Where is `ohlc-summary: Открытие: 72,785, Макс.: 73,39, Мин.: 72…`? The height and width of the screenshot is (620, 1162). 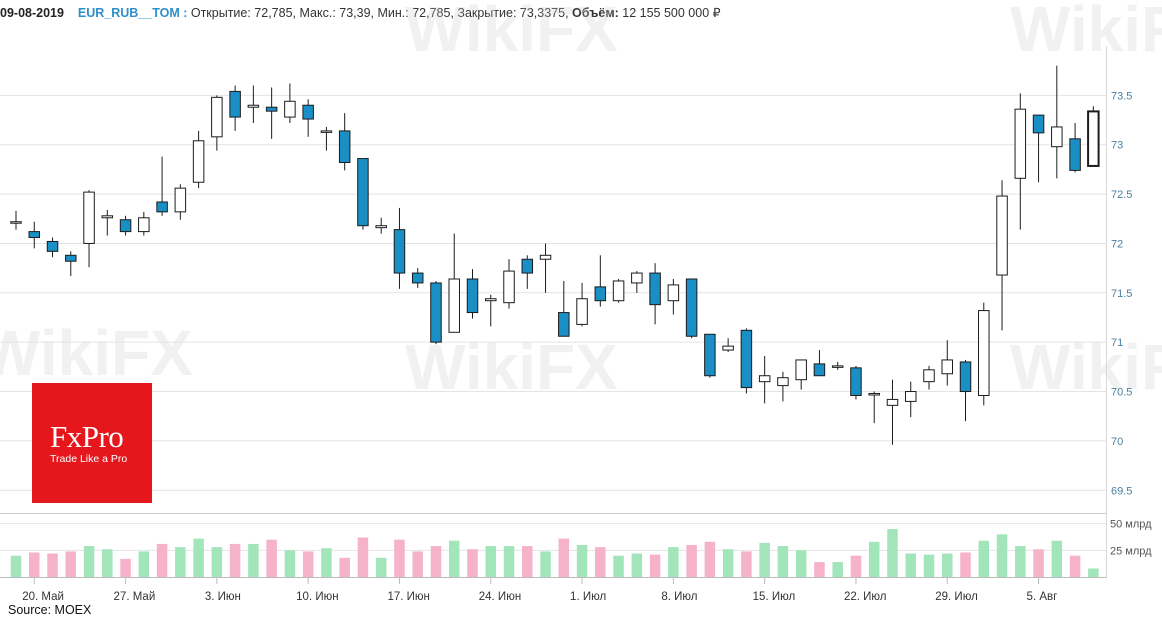
ohlc-summary: Открытие: 72,785, Макс.: 73,39, Мин.: 72… is located at coordinates (380, 13).